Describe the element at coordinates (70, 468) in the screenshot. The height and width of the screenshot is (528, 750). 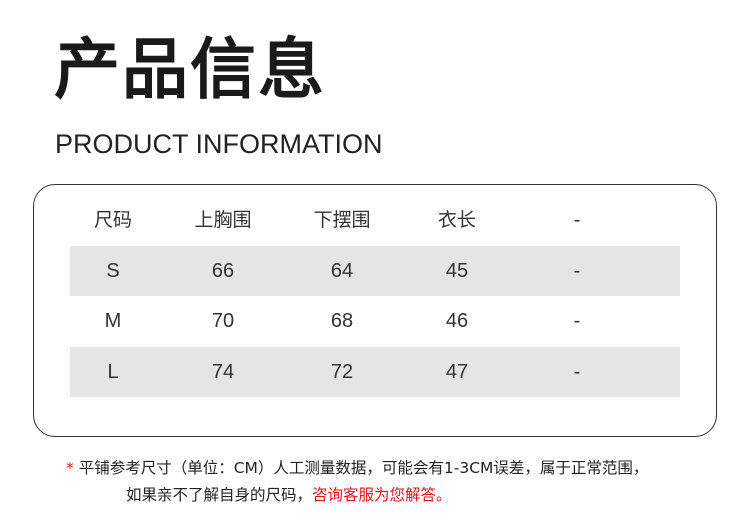
I see `asterisk-mark: *` at that location.